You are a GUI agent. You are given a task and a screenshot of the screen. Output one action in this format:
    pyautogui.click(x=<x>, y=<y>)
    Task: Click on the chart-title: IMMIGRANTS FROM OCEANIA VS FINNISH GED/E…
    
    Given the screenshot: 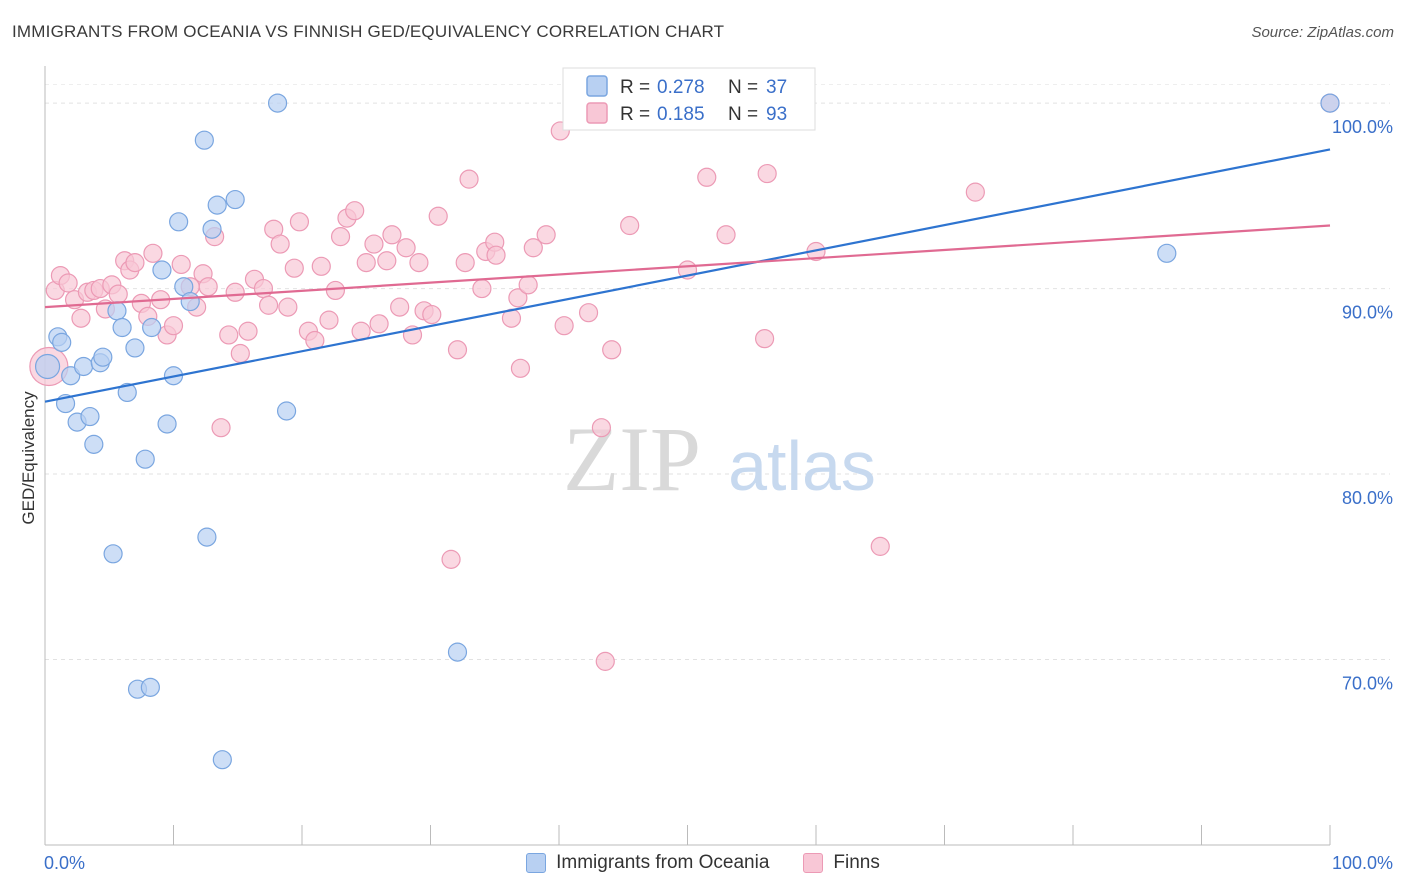 What is the action you would take?
    pyautogui.click(x=368, y=31)
    